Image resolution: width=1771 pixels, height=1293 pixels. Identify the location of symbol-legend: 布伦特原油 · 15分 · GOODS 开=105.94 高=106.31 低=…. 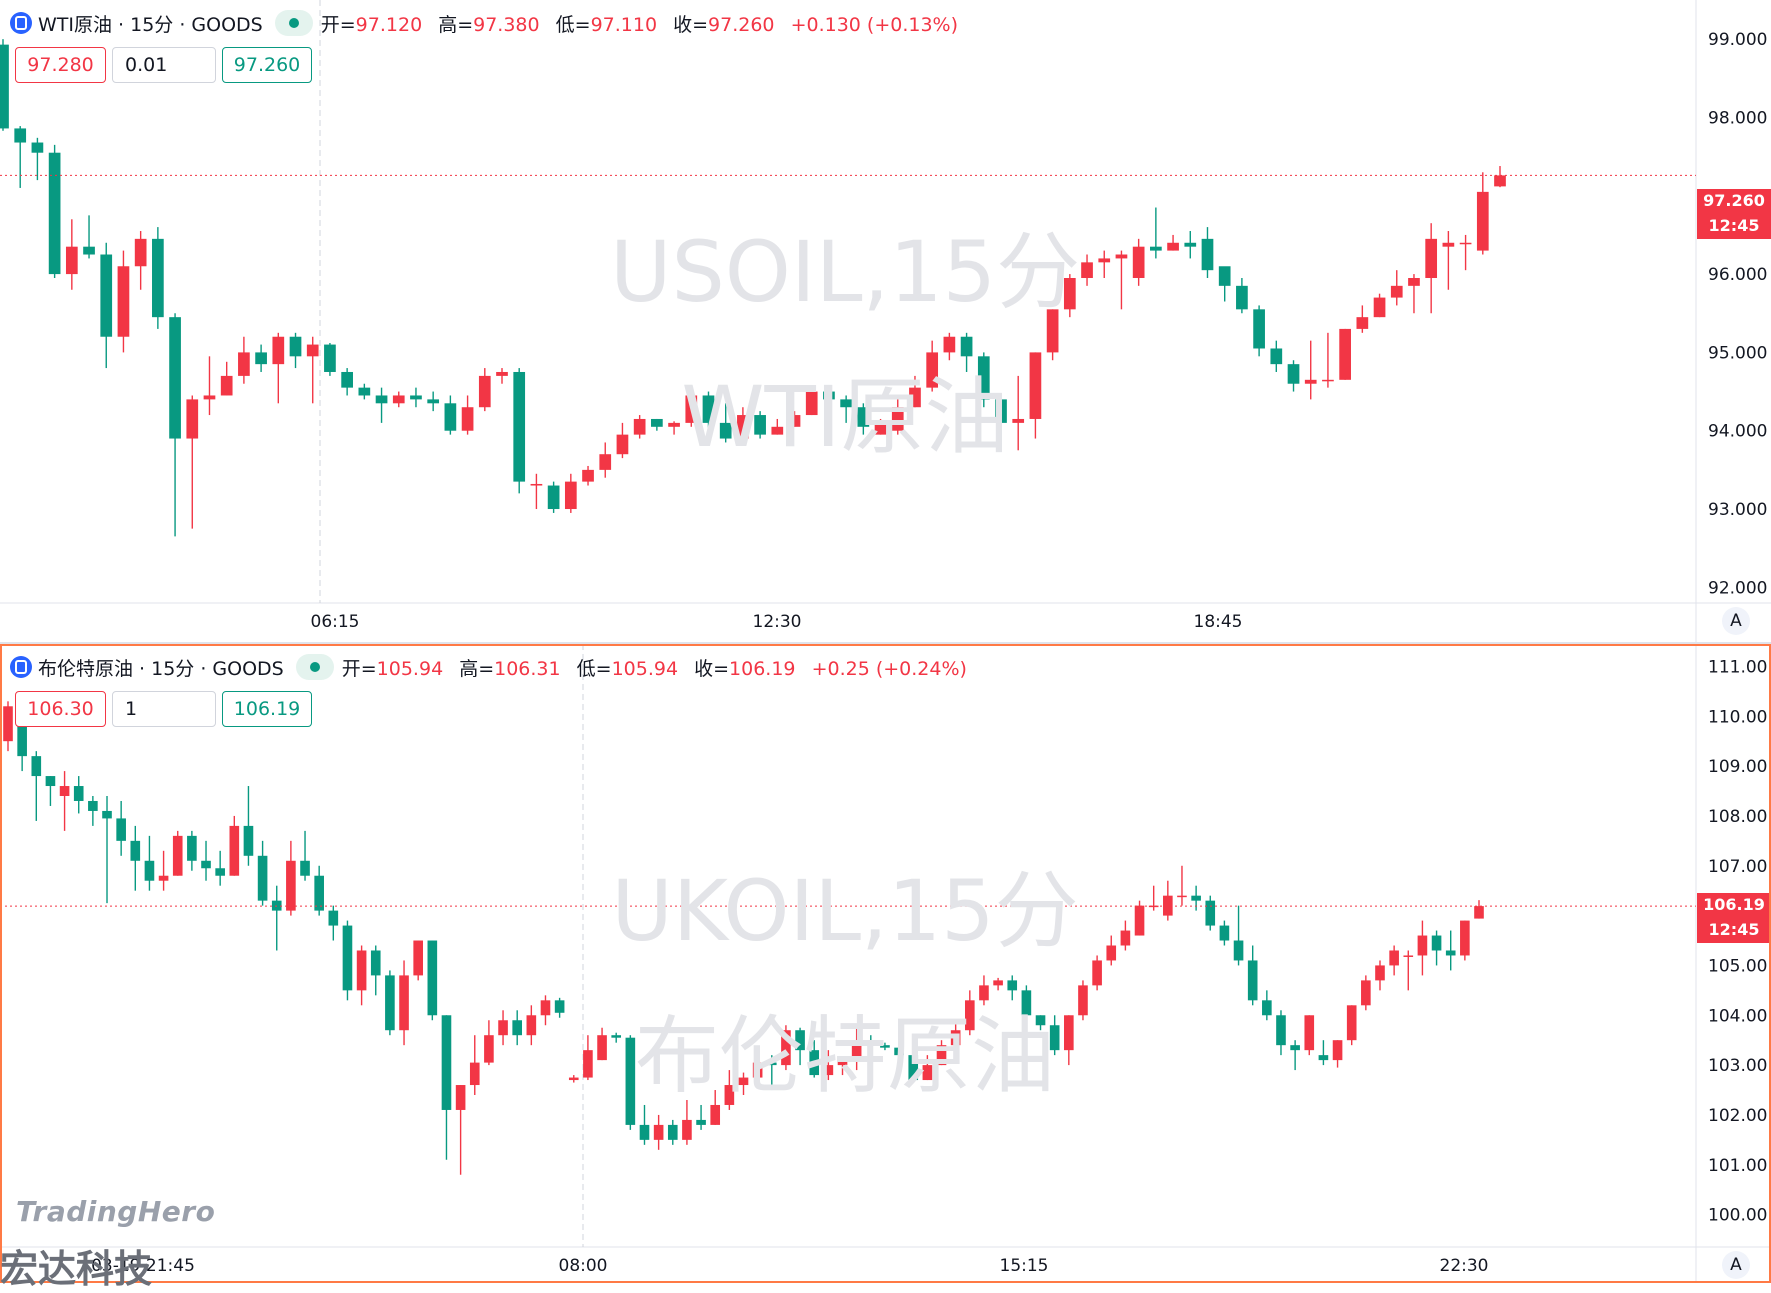
(488, 667).